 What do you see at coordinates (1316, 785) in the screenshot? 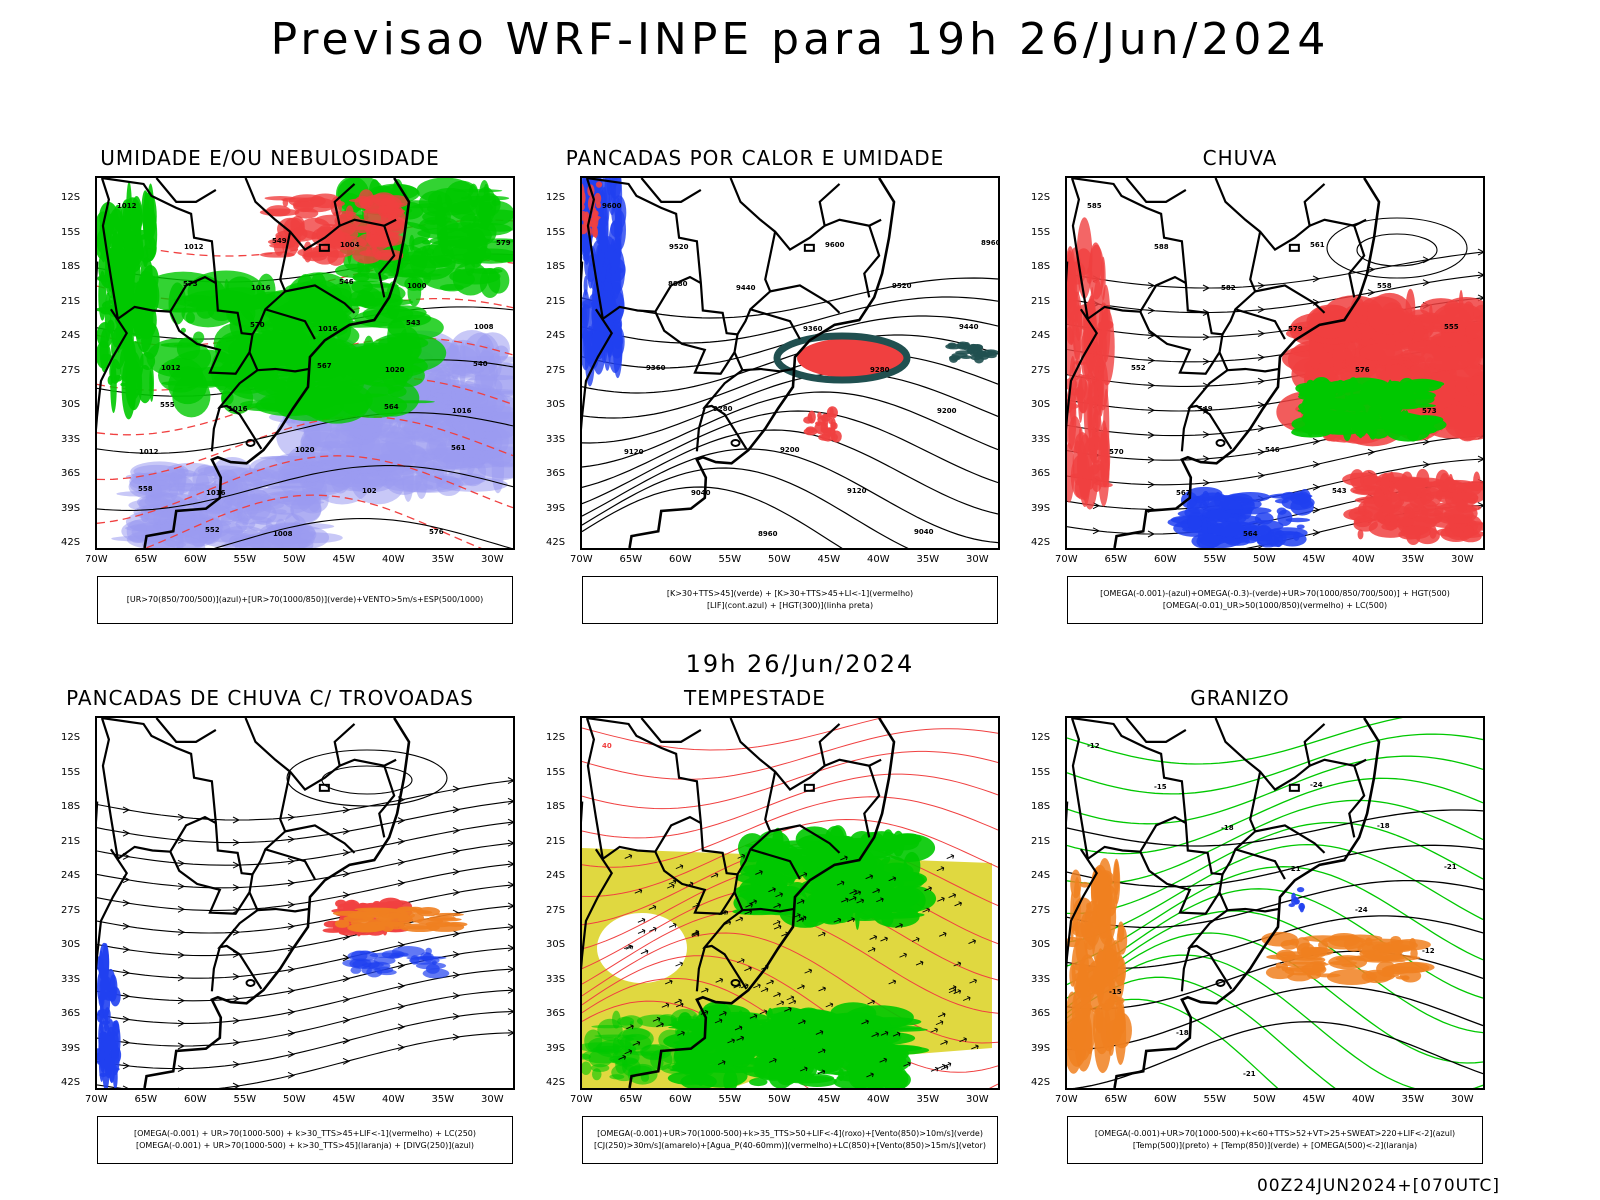
I see `contour-label: -24` at bounding box center [1316, 785].